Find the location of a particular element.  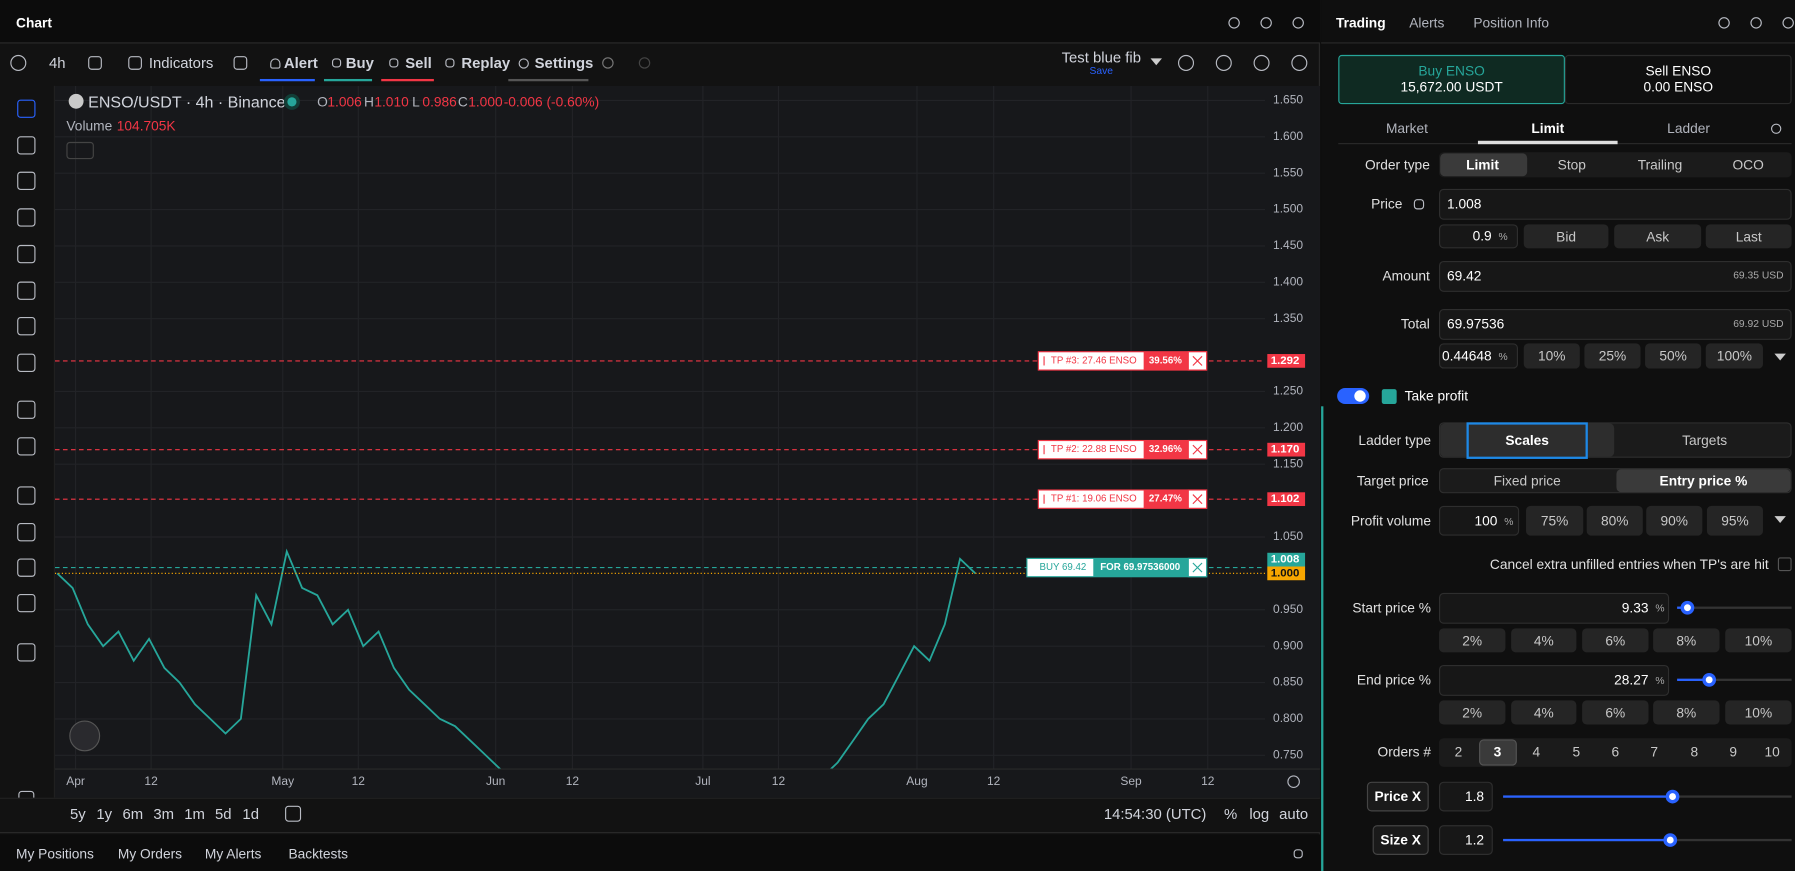

add-icon is located at coordinates (18, 62).